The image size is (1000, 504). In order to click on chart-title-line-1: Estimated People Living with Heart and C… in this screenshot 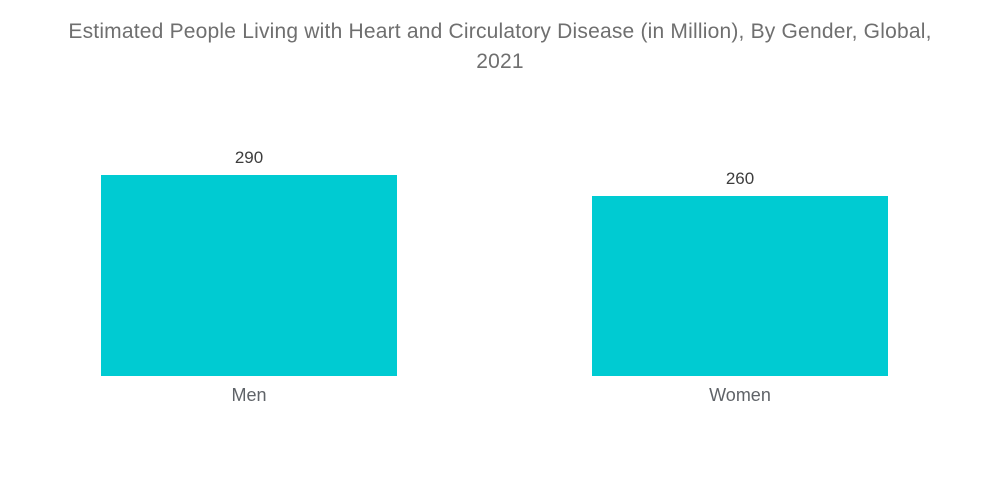, I will do `click(500, 31)`.